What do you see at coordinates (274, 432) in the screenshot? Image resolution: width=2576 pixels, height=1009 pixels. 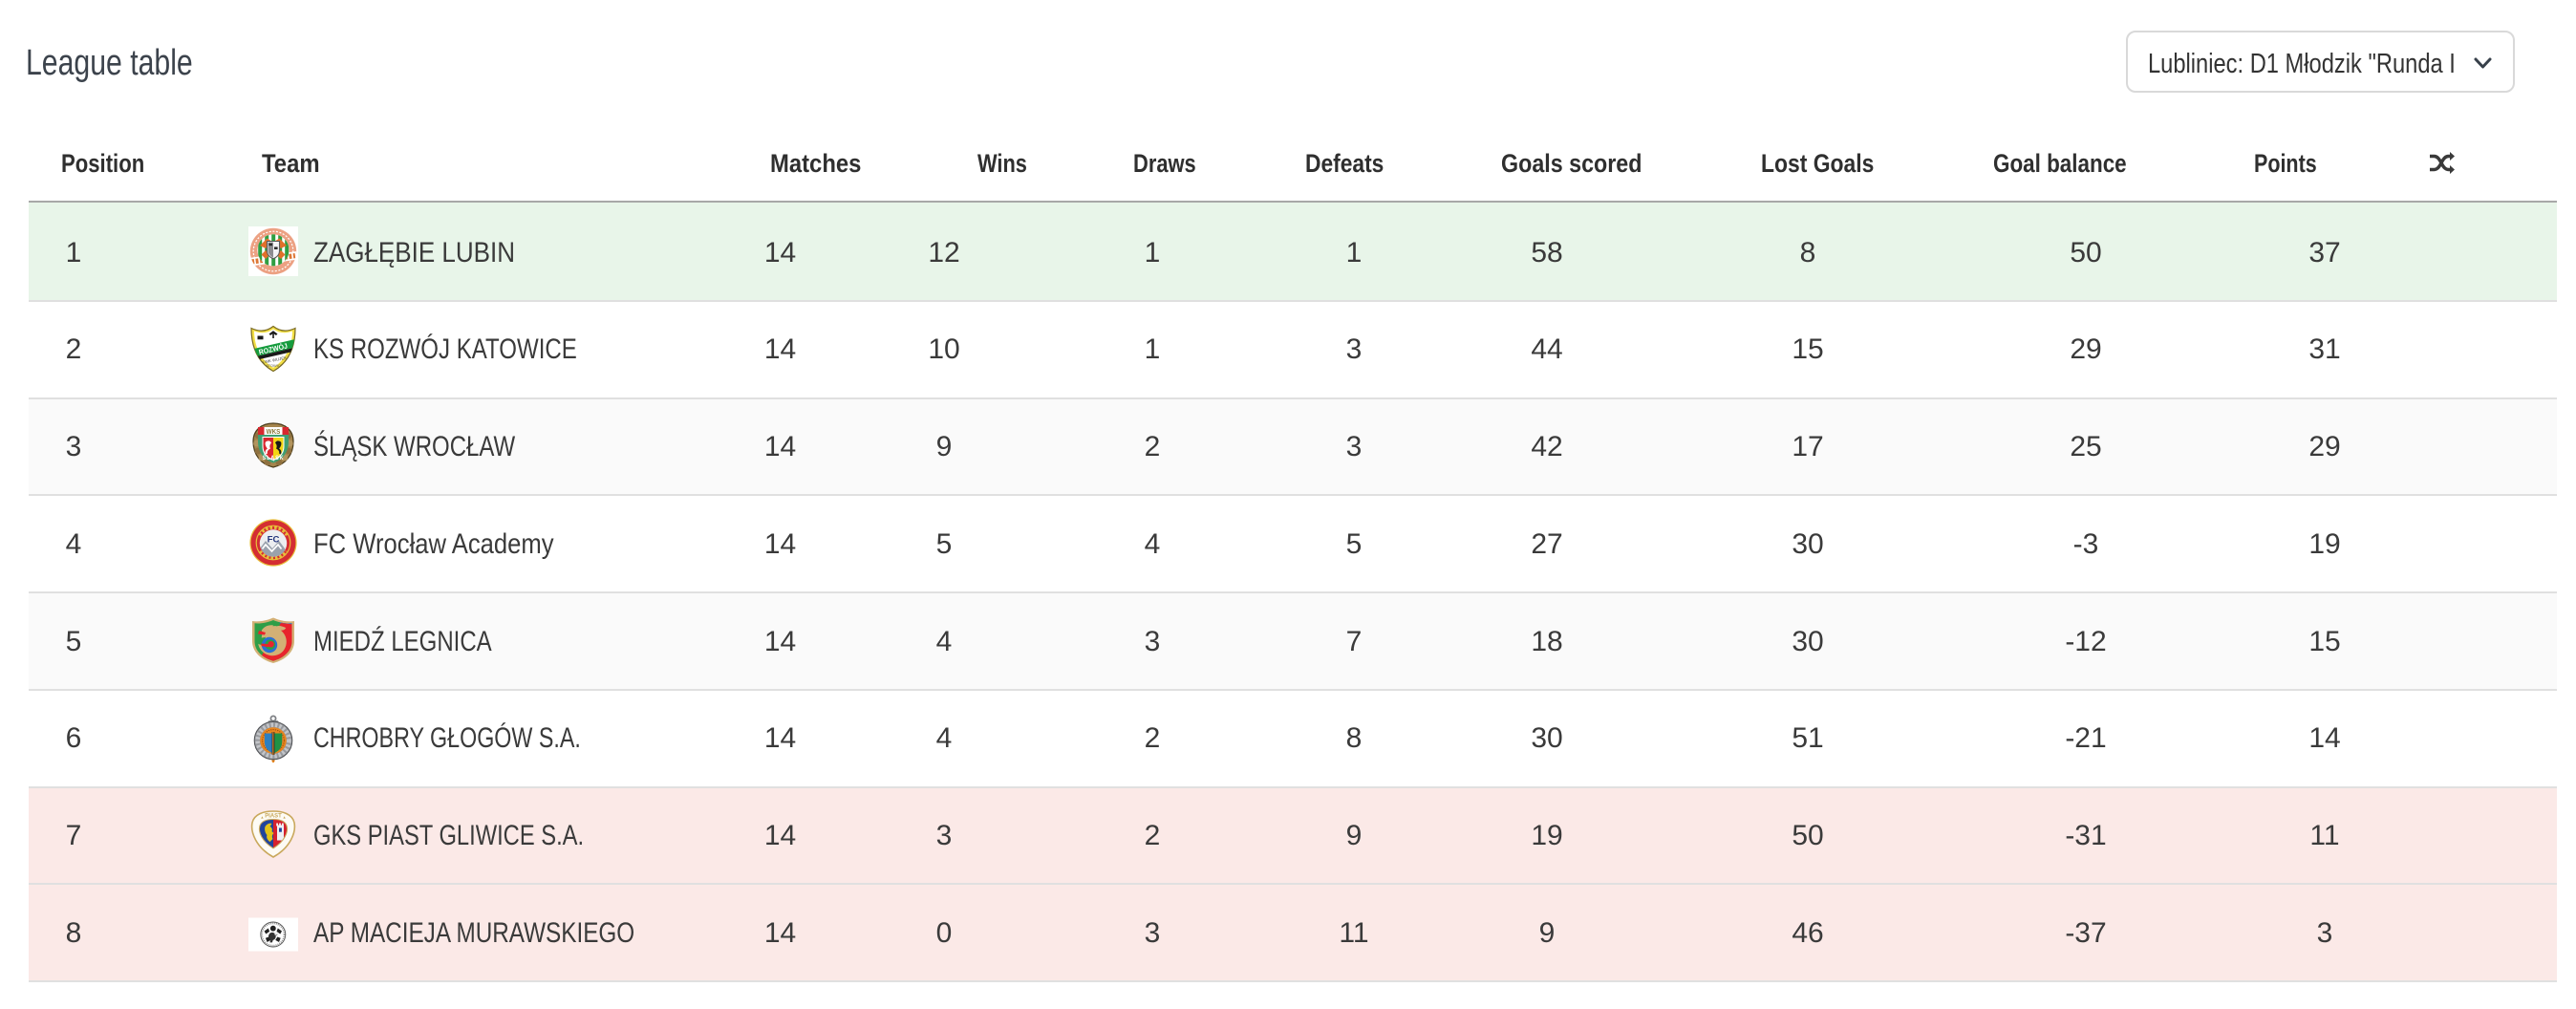 I see `svg-text: WKS` at bounding box center [274, 432].